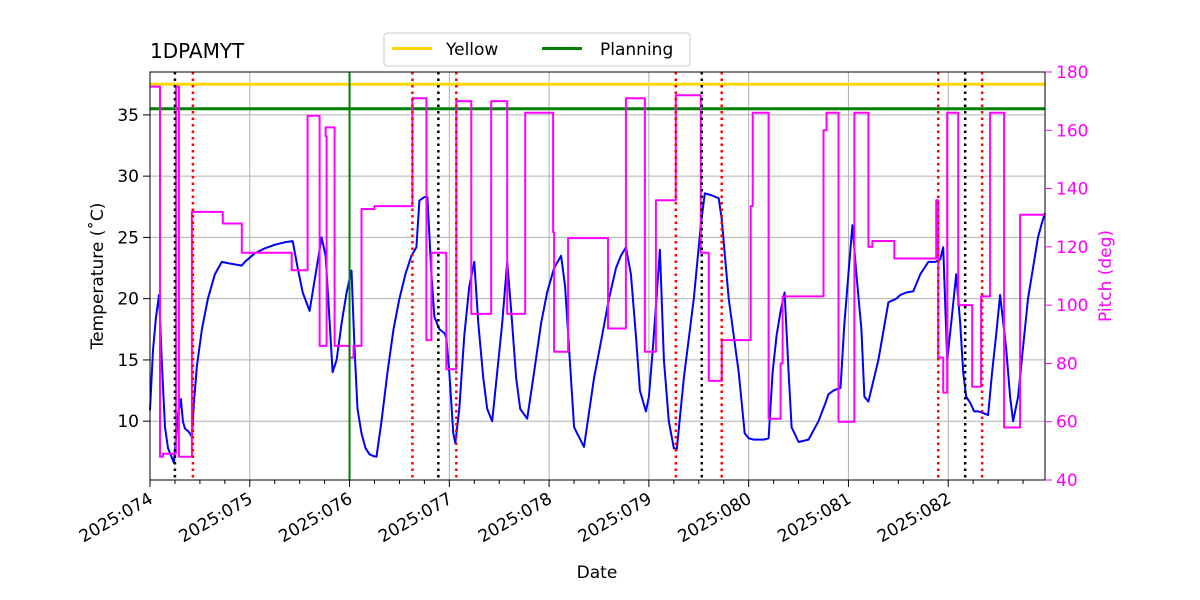 The height and width of the screenshot is (600, 1200). I want to click on y-right-tick-label: 180, so click(1072, 73).